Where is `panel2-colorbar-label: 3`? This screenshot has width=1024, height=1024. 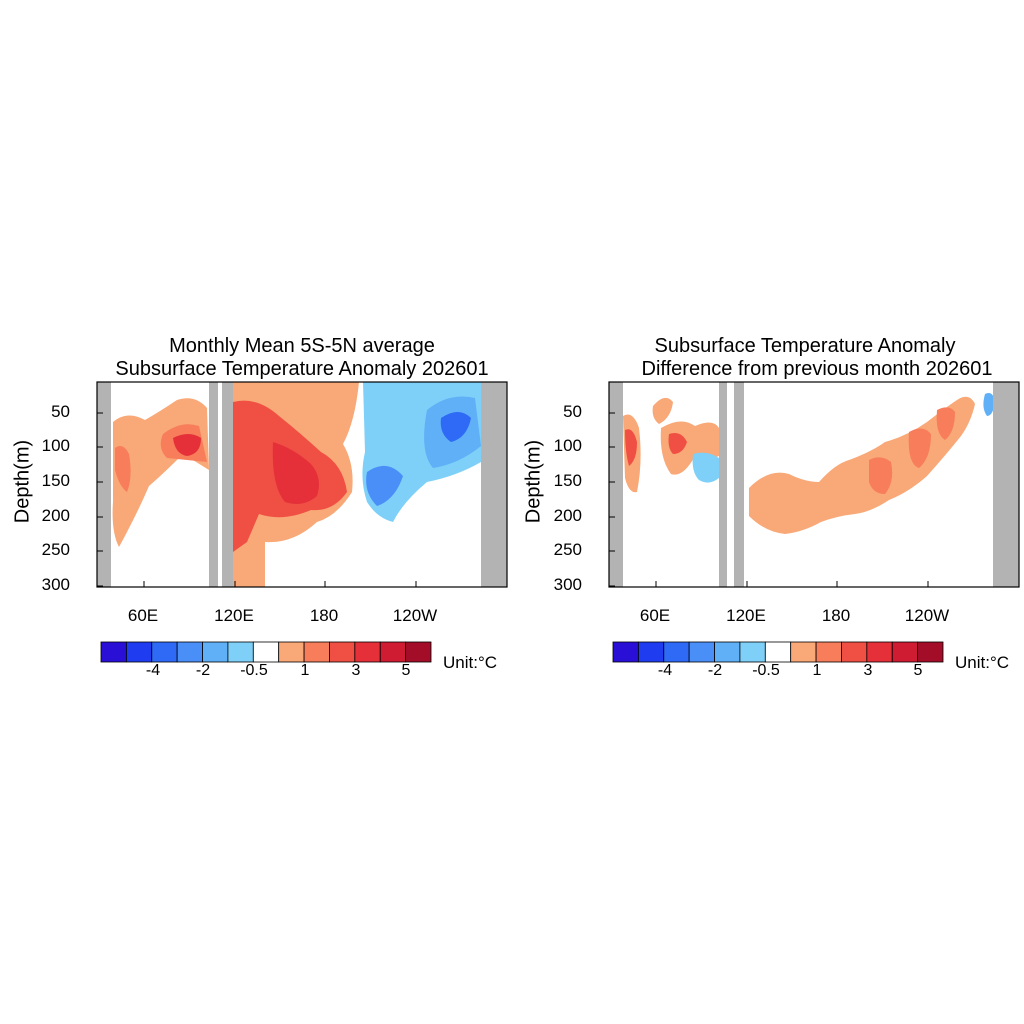 panel2-colorbar-label: 3 is located at coordinates (868, 670).